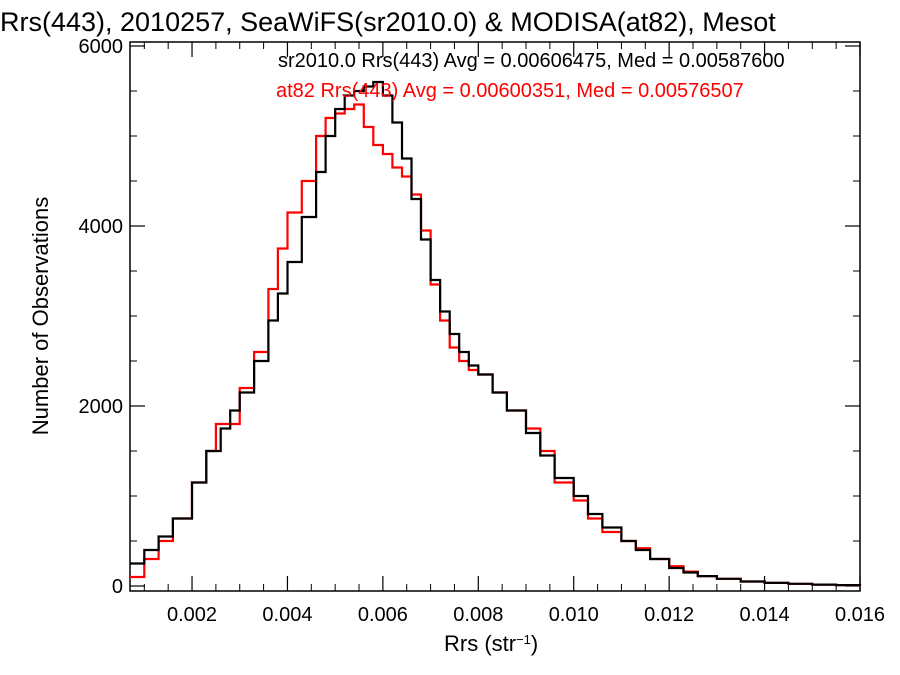 The height and width of the screenshot is (675, 900). I want to click on x-tick-label: 0.002, so click(192, 615).